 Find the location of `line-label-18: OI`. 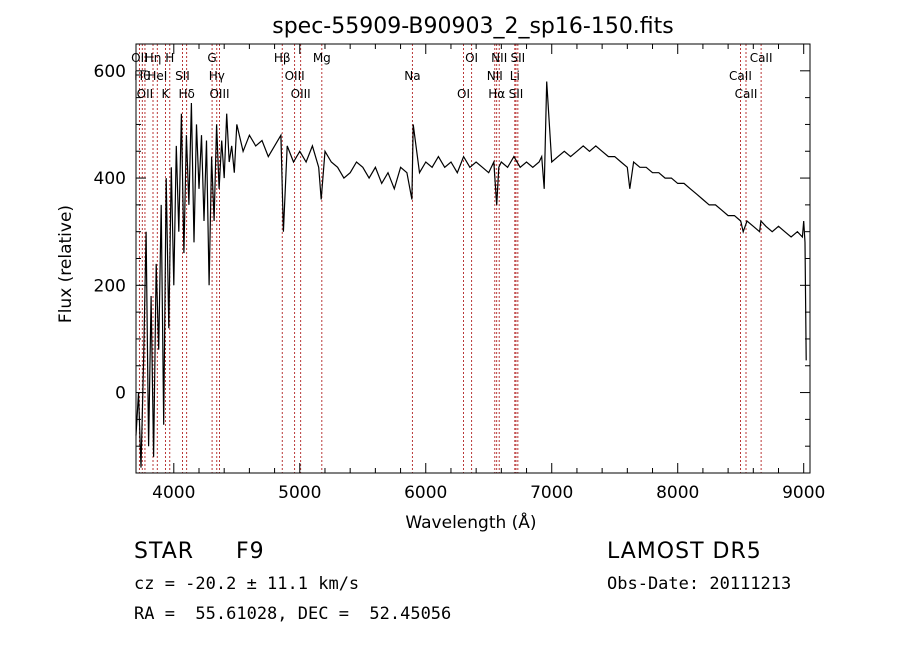

line-label-18: OI is located at coordinates (471, 58).